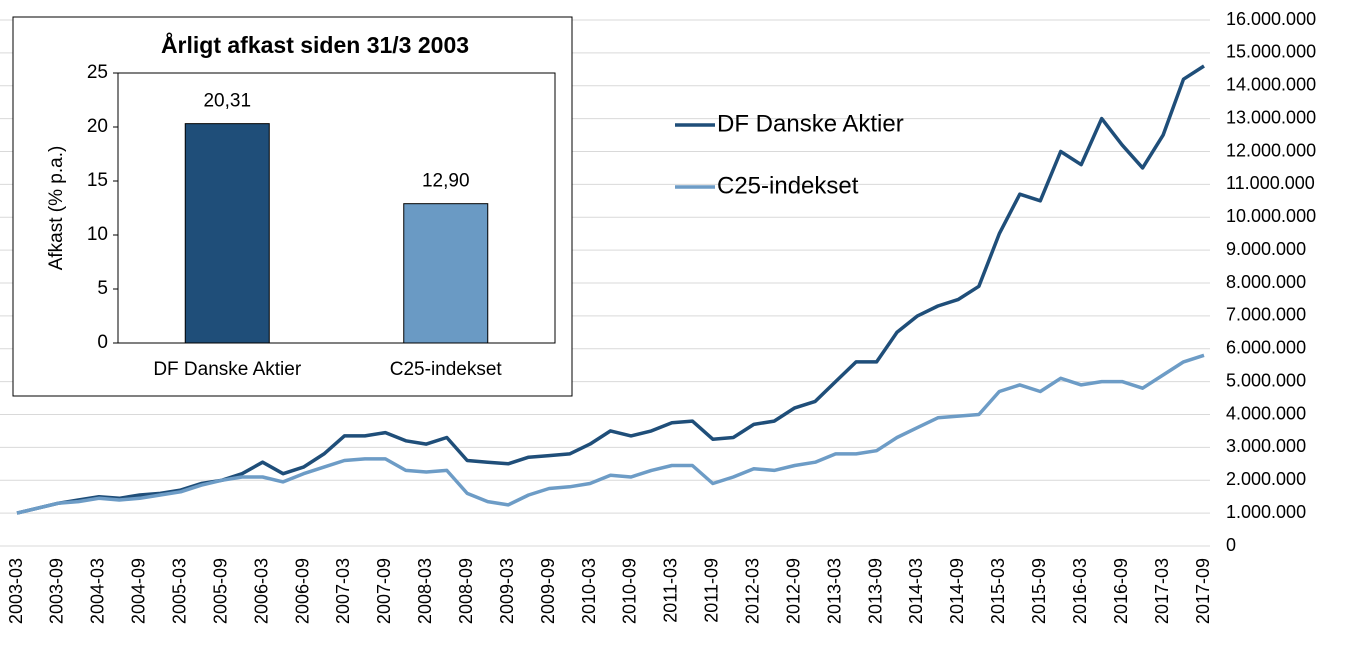  Describe the element at coordinates (1266, 446) in the screenshot. I see `y-tick-label: 3.000.000` at that location.